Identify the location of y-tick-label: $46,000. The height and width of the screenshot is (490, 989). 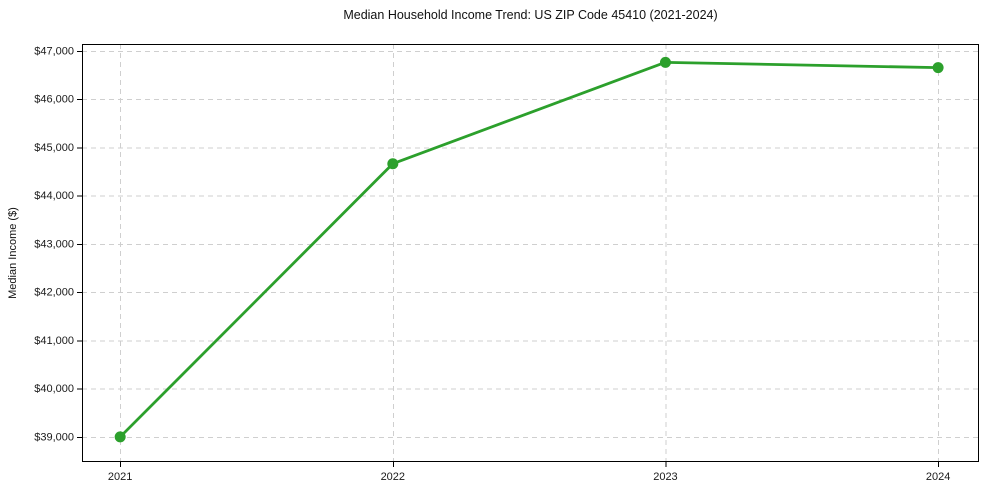
(54, 100).